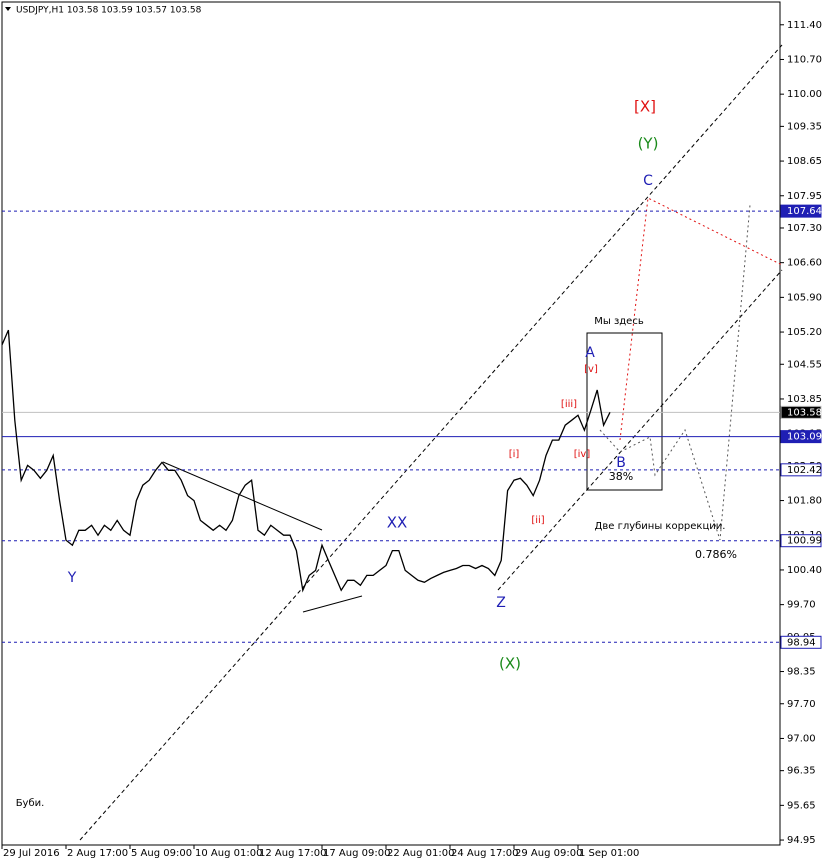  What do you see at coordinates (591, 369) in the screenshot?
I see `annotation: [v]` at bounding box center [591, 369].